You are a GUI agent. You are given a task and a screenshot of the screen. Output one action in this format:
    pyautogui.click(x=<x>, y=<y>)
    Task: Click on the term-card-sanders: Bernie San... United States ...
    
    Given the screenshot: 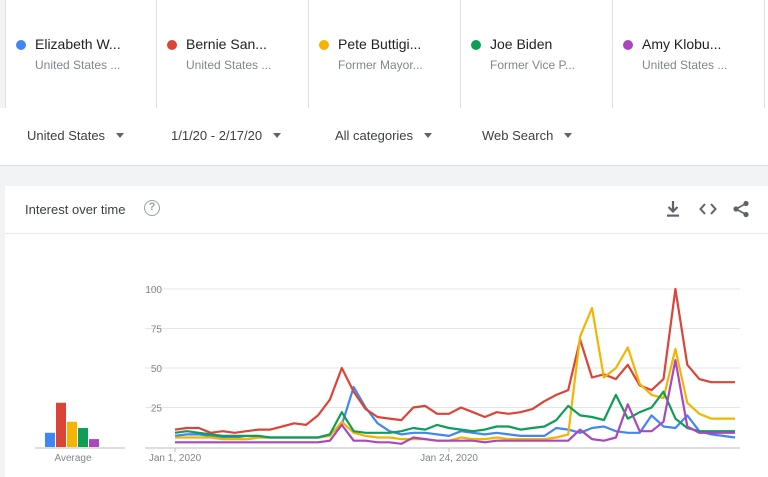 What is the action you would take?
    pyautogui.click(x=233, y=54)
    